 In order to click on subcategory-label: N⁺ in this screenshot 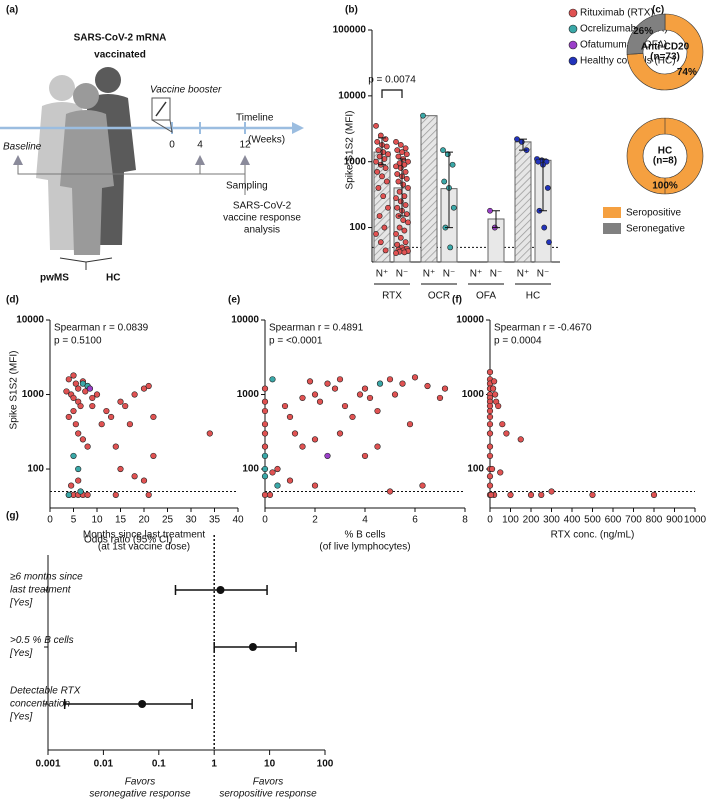, I will do `click(382, 274)`.